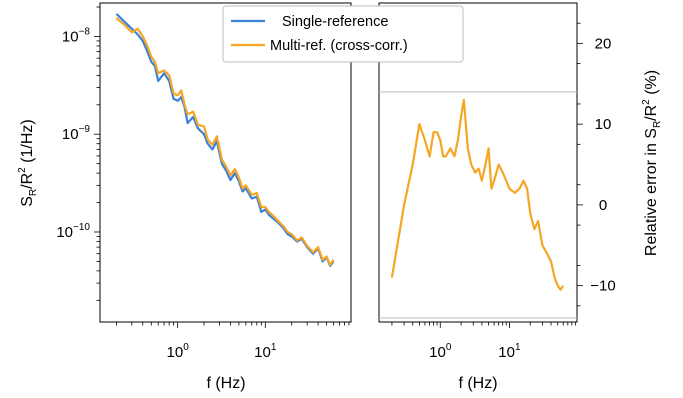 This screenshot has height=398, width=683. What do you see at coordinates (28, 162) in the screenshot?
I see `left-y-axis-label: SR/R2 (1/Hz)` at bounding box center [28, 162].